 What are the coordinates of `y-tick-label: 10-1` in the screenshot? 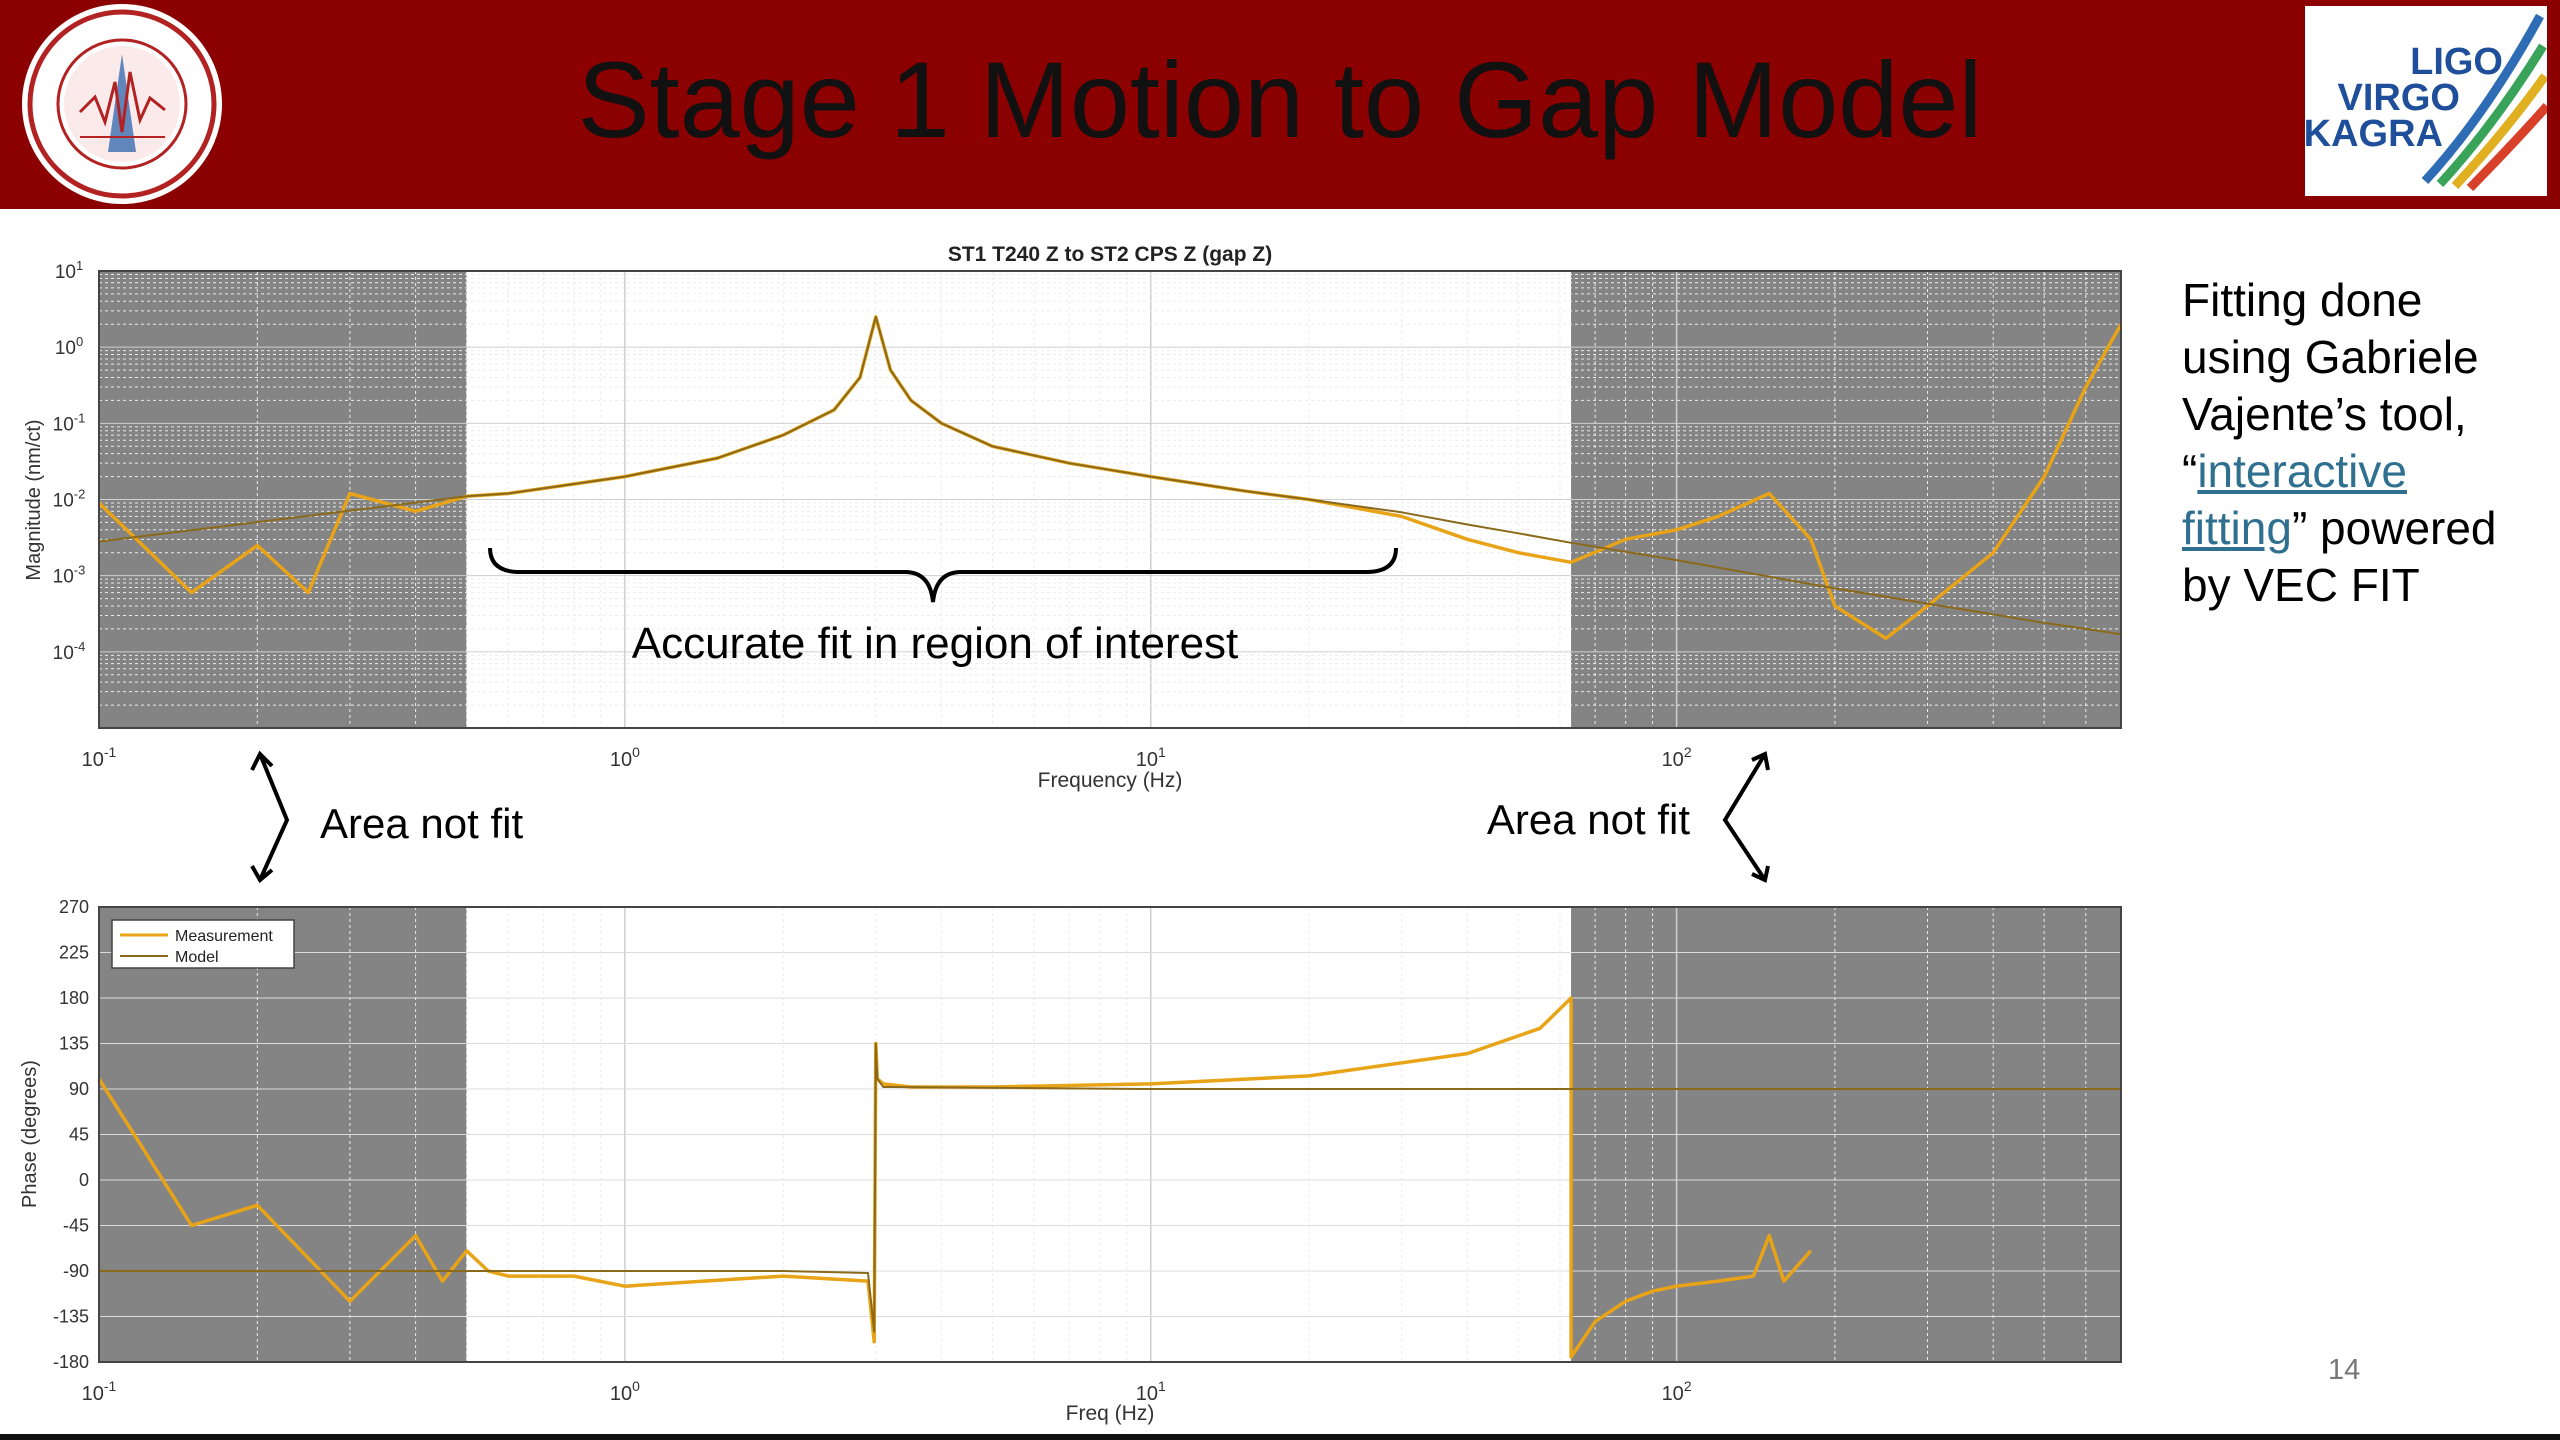 It's located at (69, 422).